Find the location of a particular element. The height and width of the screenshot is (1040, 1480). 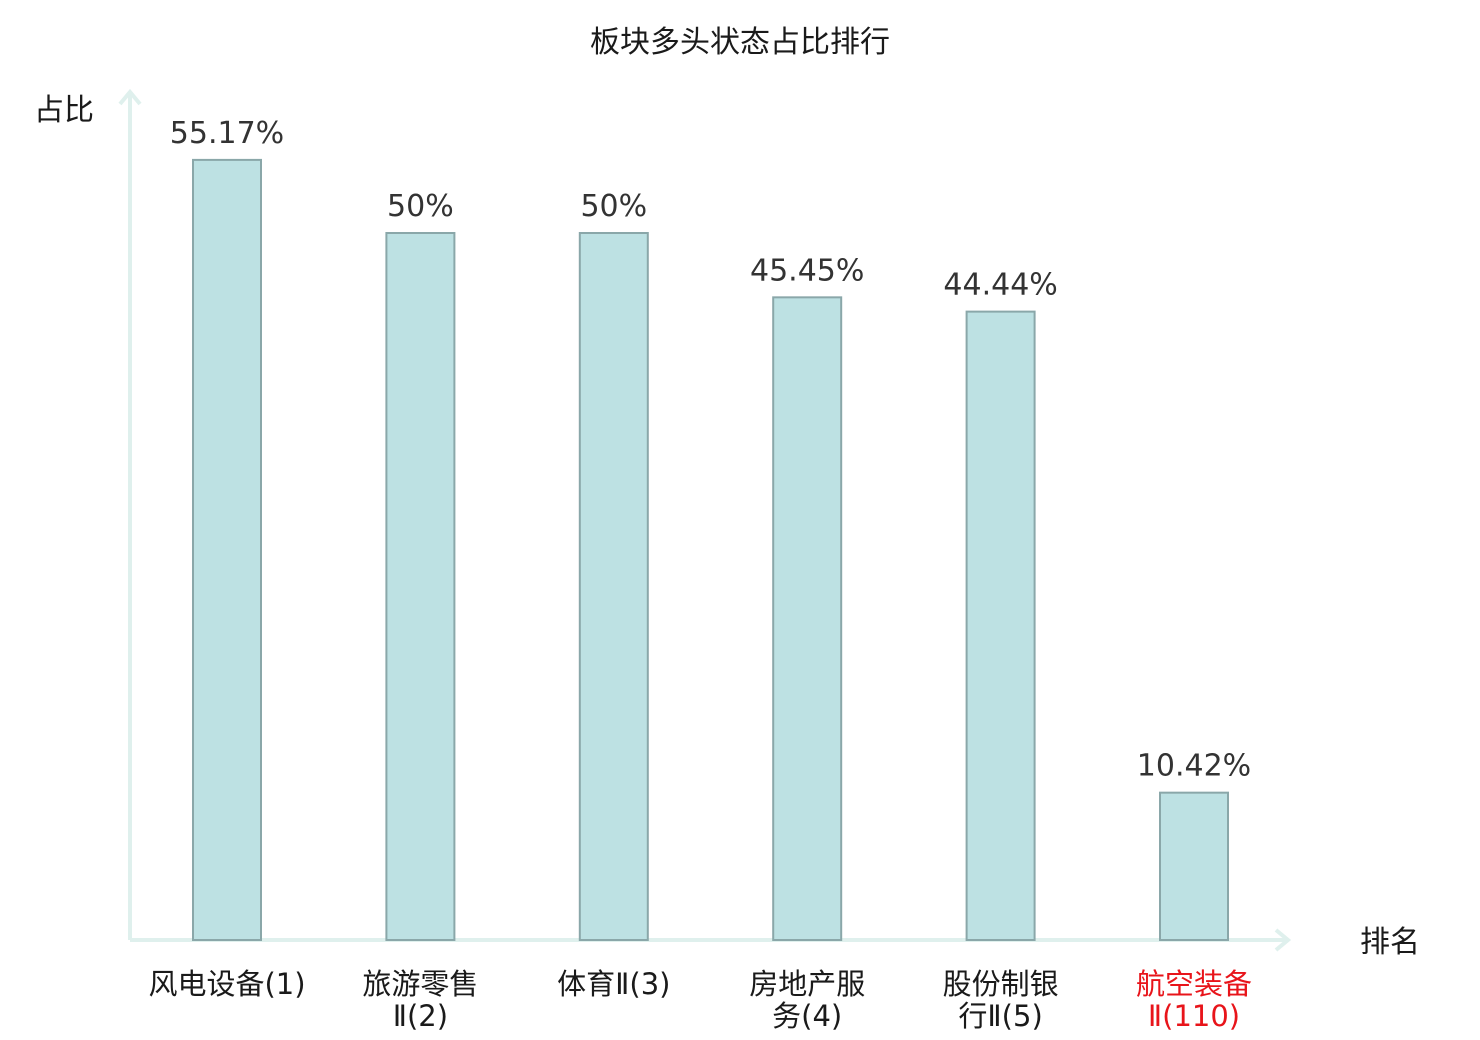

category-label: 旅游零售 is located at coordinates (420, 984).